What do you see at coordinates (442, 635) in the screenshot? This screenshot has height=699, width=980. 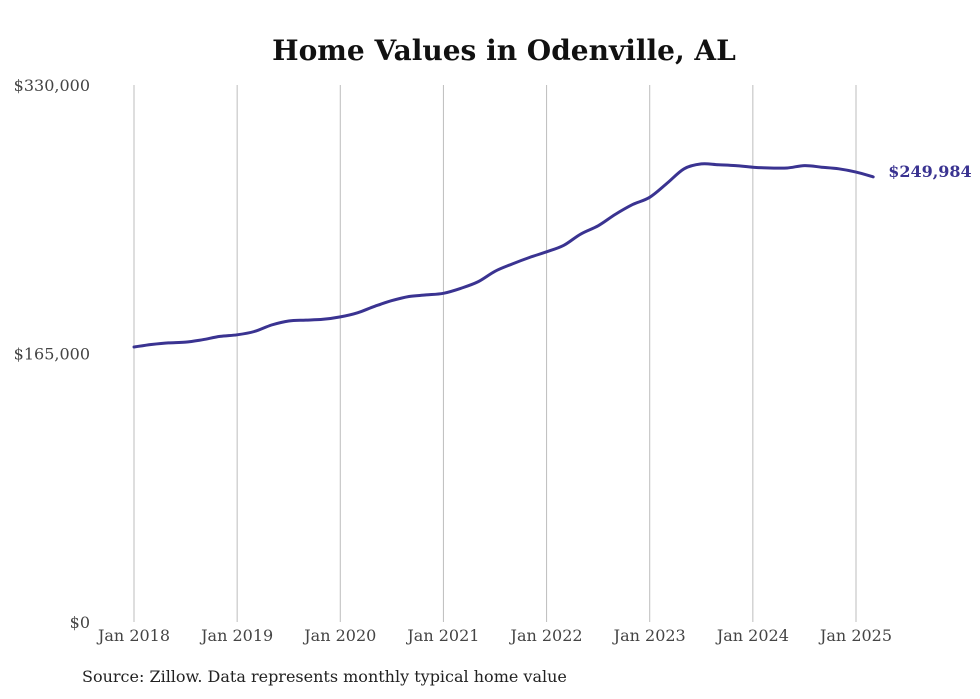 I see `x-tick-label: Jan 2021` at bounding box center [442, 635].